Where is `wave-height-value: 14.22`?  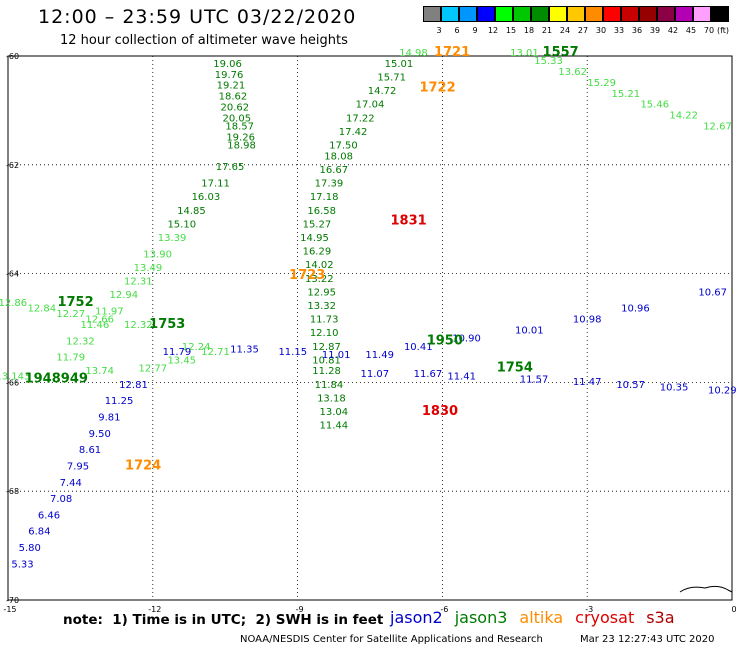 wave-height-value: 14.22 is located at coordinates (683, 116).